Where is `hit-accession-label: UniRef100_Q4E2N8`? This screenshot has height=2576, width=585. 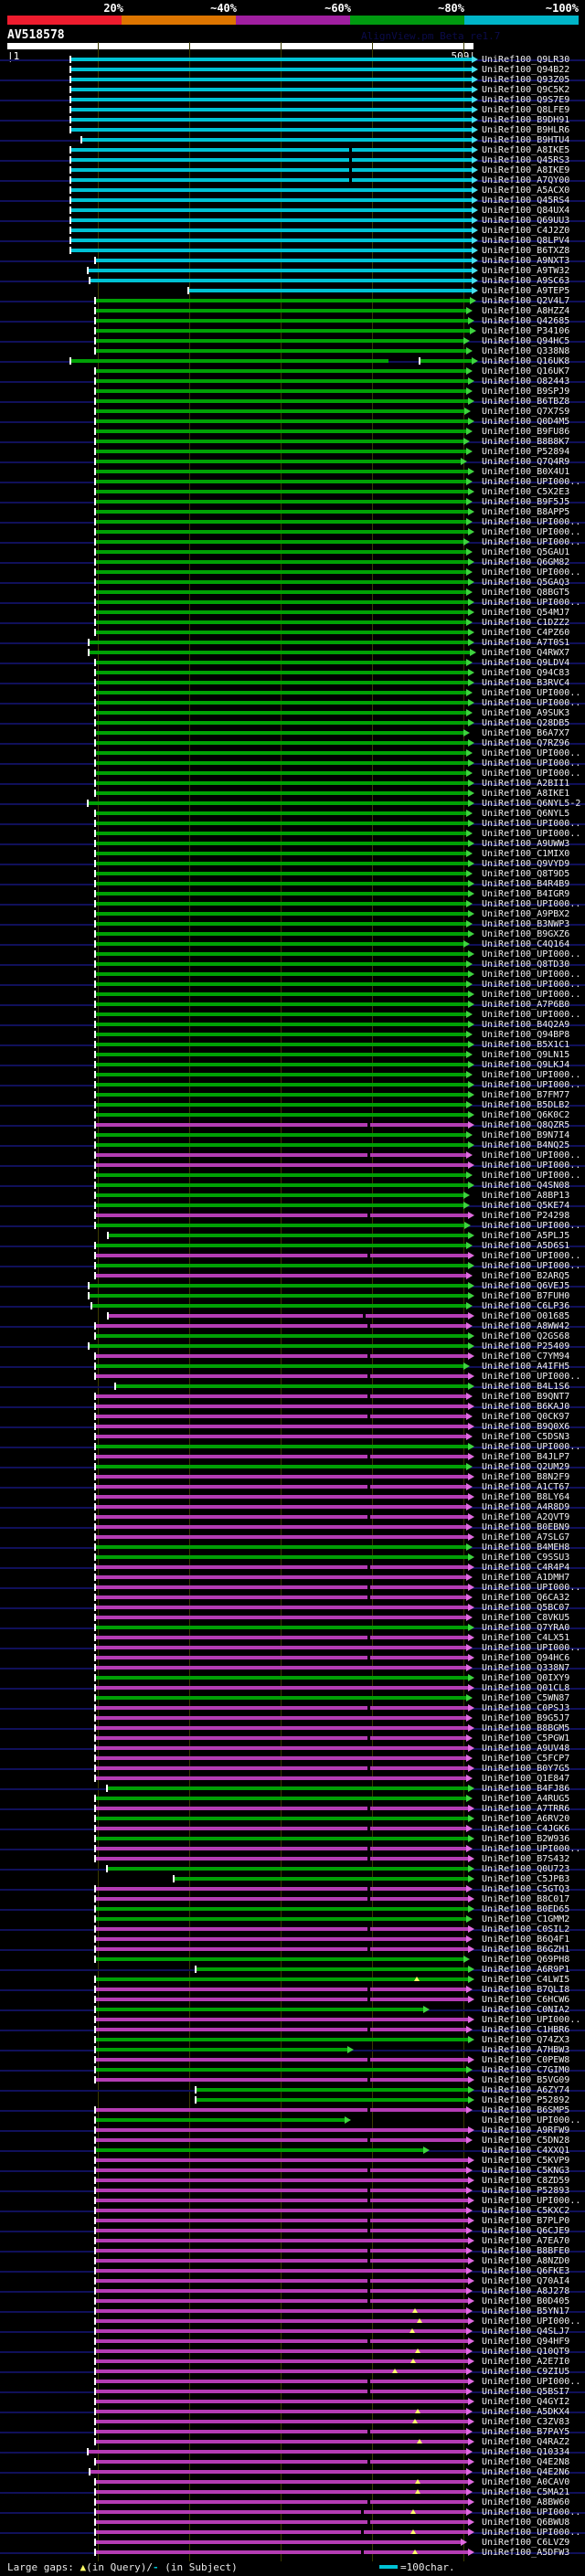
hit-accession-label: UniRef100_Q4E2N8 is located at coordinates (526, 2462).